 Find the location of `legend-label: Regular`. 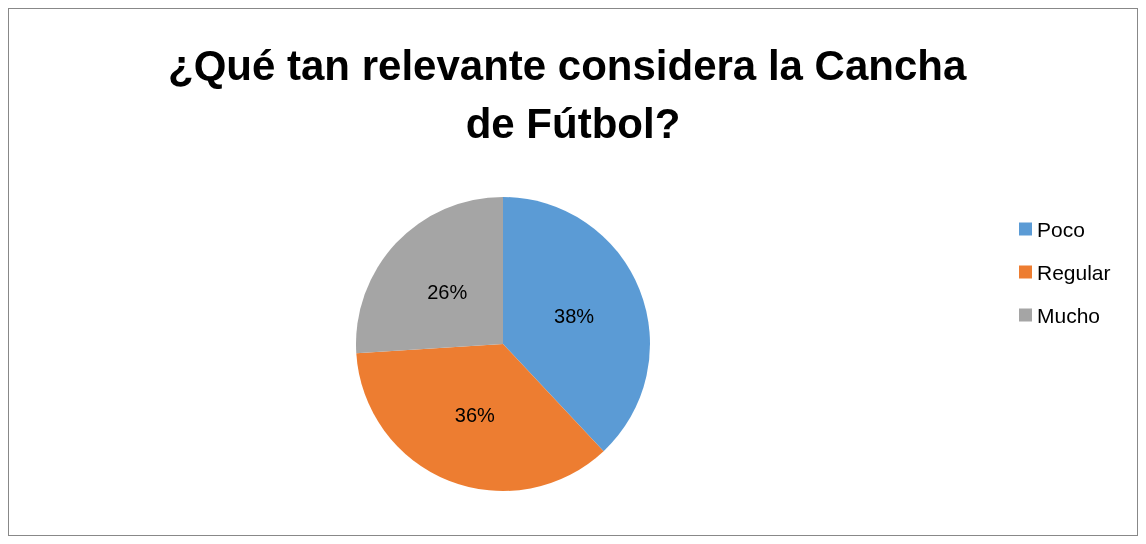

legend-label: Regular is located at coordinates (1074, 272).